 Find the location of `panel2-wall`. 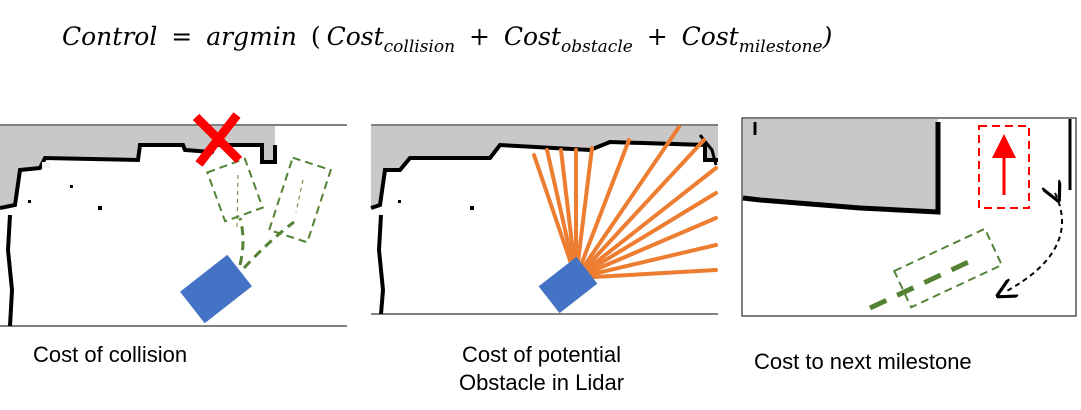

panel2-wall is located at coordinates (544, 174).